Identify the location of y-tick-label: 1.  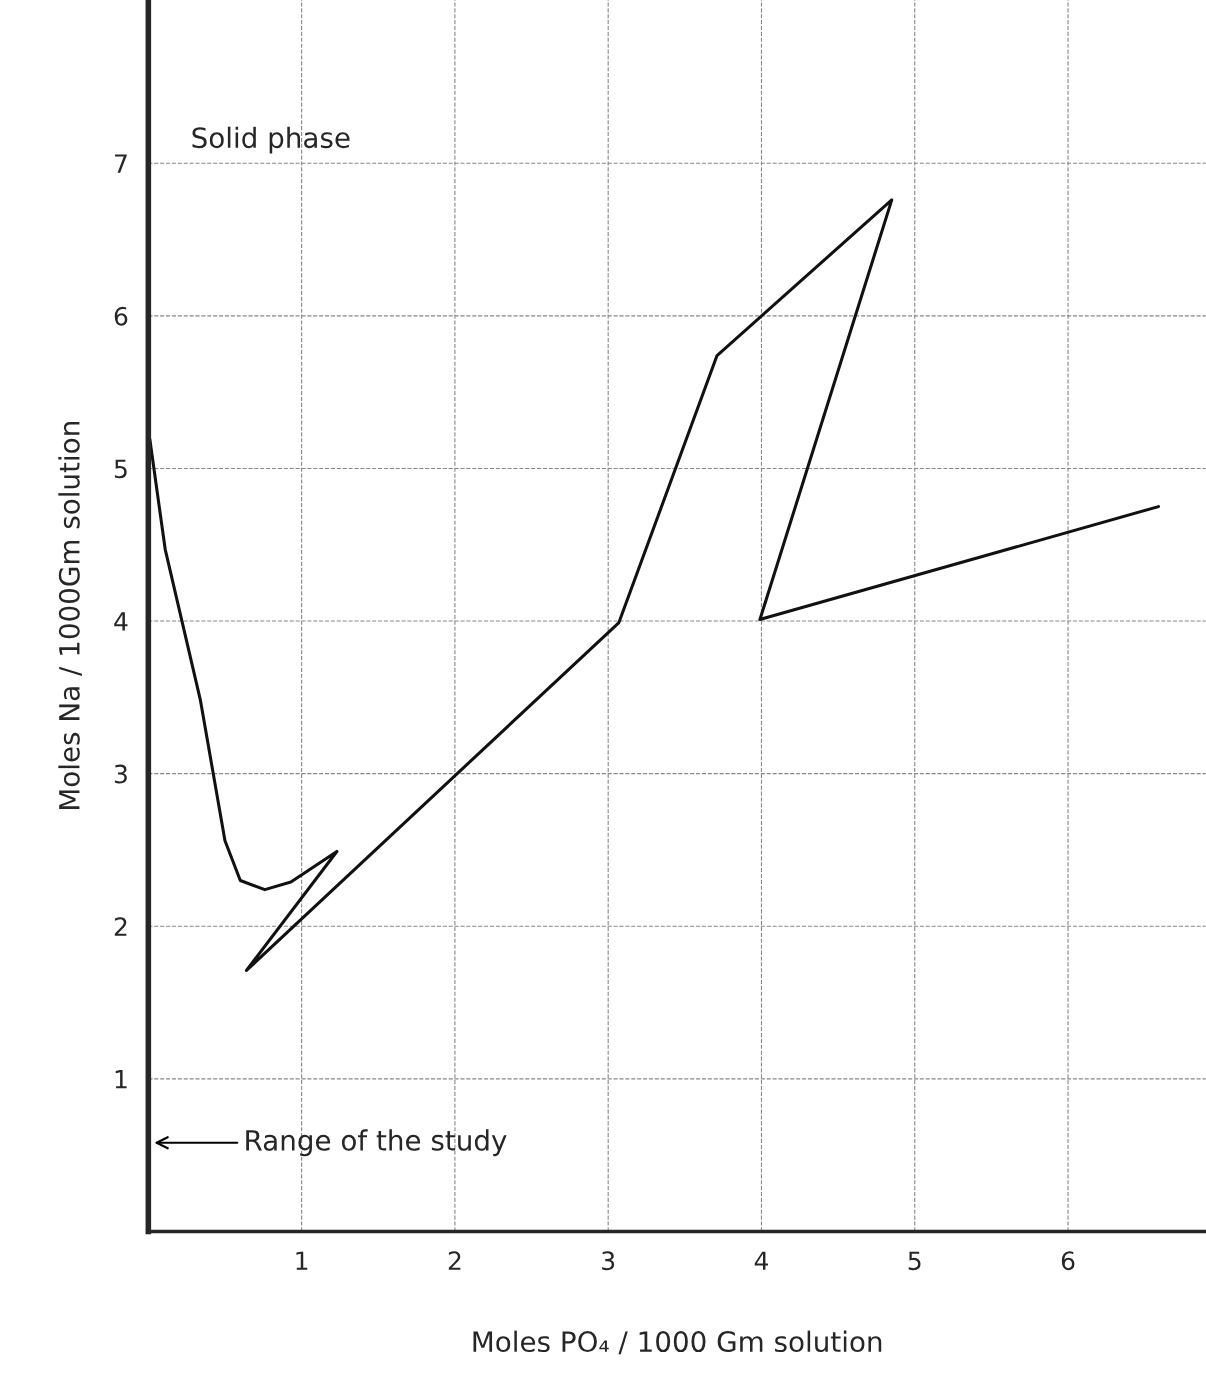
(121, 1079).